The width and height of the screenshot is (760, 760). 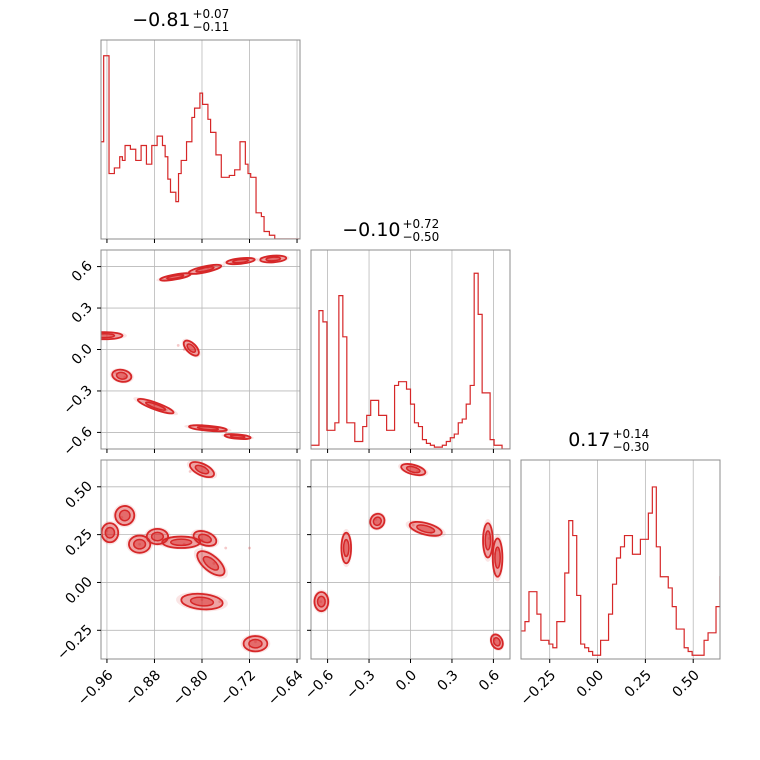 What do you see at coordinates (75, 643) in the screenshot?
I see `y-tick-label: −0.25` at bounding box center [75, 643].